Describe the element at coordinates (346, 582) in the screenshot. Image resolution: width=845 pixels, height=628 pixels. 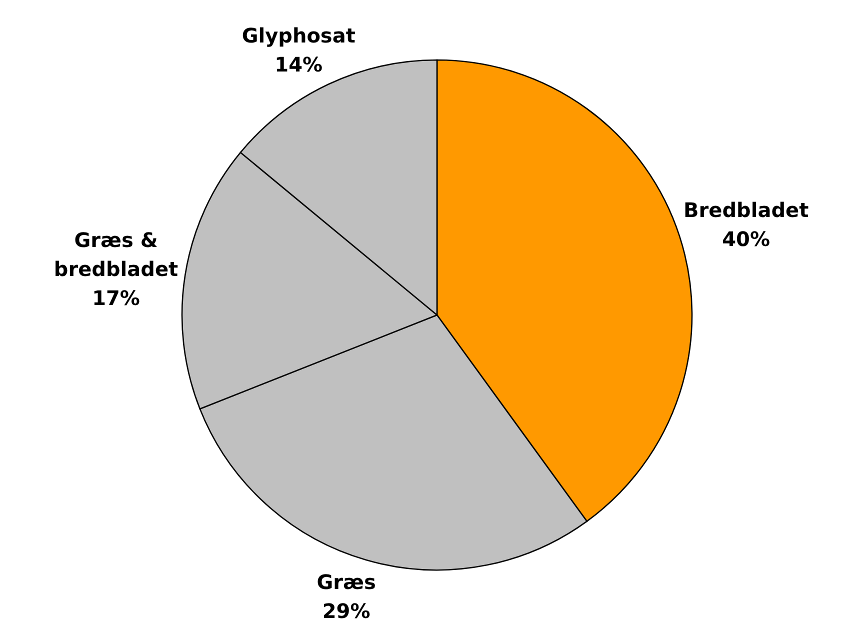
I see `slice-label: Græs` at that location.